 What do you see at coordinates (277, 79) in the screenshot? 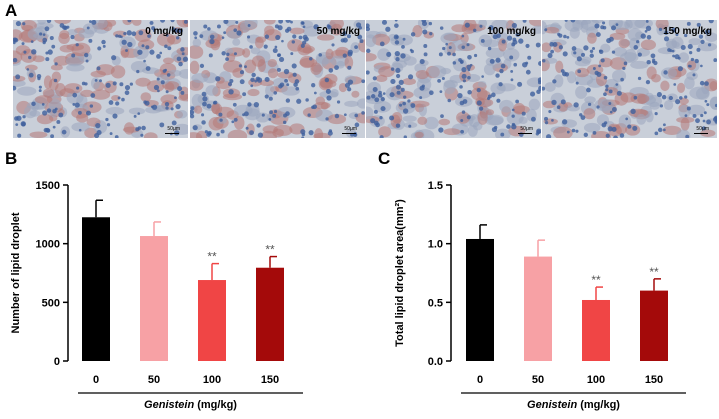
I see `micrograph-50mg-image` at bounding box center [277, 79].